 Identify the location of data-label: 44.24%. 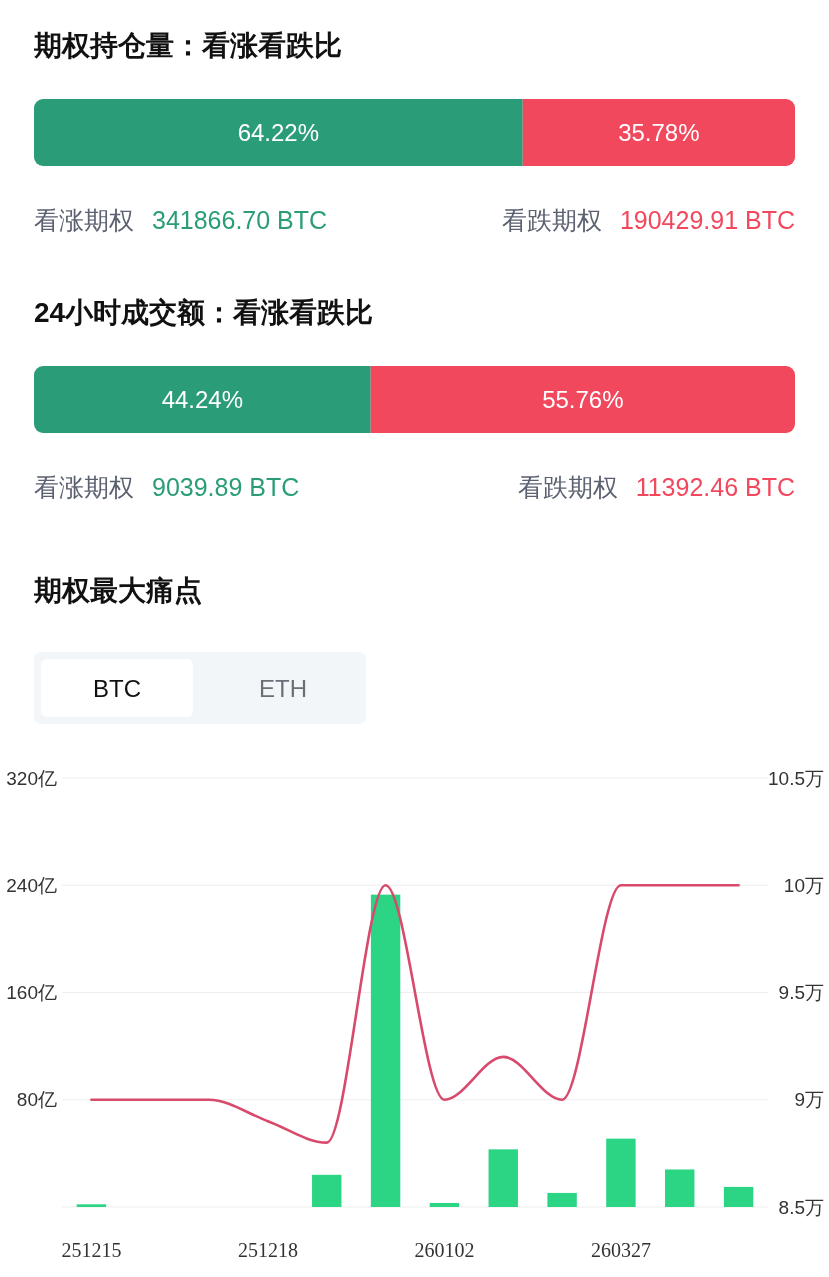
(202, 399).